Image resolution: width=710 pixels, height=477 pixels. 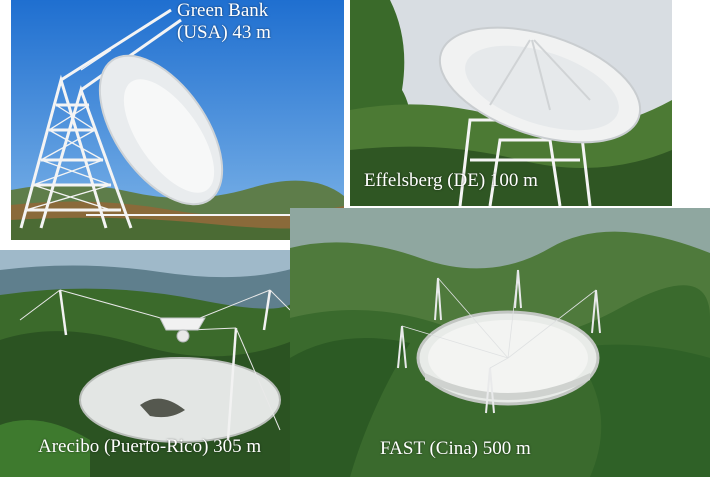 I want to click on green-bank-caption: Green Bank (USA) 43 m, so click(x=224, y=22).